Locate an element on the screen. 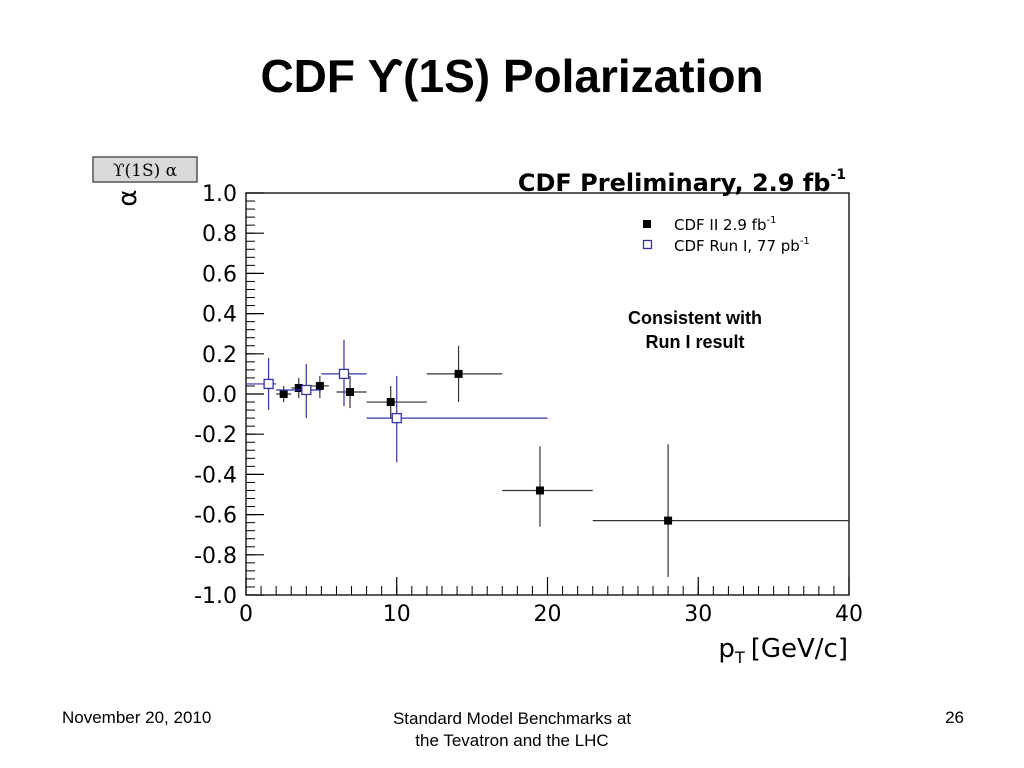  chart-title: CDF Preliminary, 2.9 fb-1 is located at coordinates (682, 182).